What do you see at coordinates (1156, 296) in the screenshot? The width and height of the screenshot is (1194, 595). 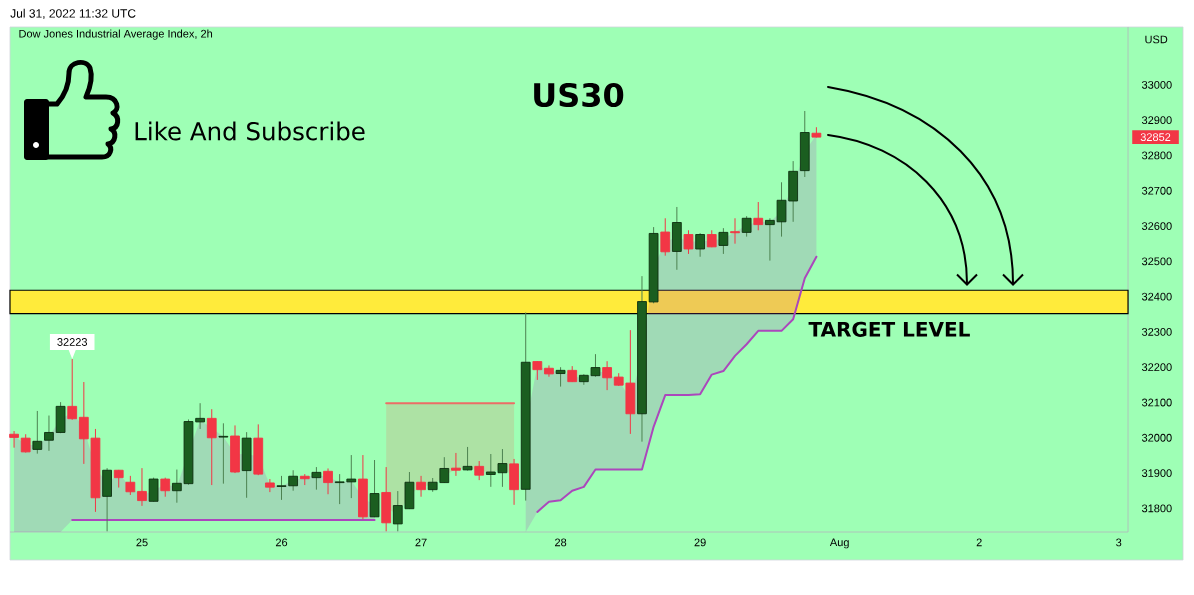 I see `y-tick-label: 32400` at bounding box center [1156, 296].